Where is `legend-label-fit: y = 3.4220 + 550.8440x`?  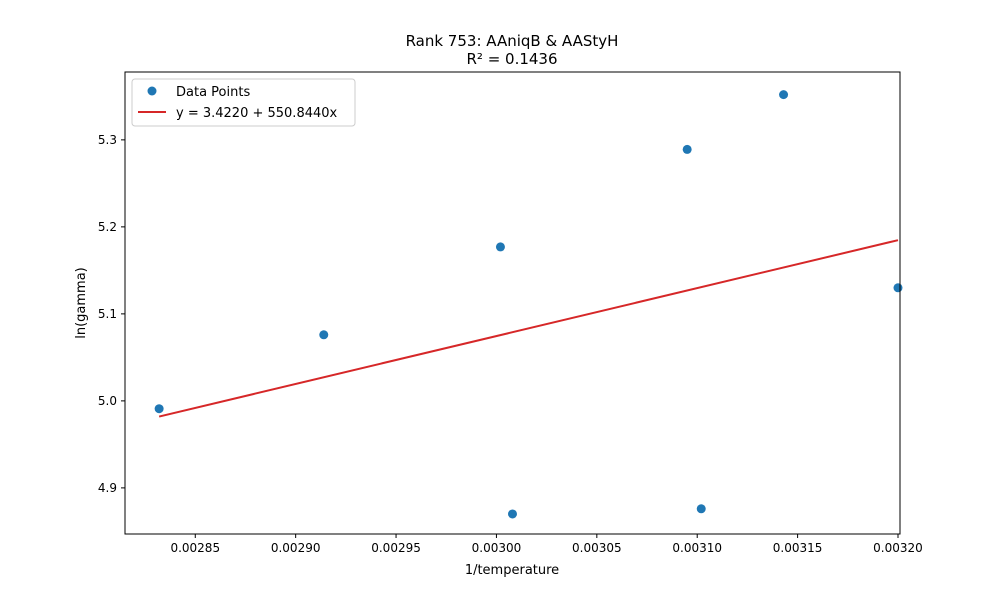
legend-label-fit: y = 3.4220 + 550.8440x is located at coordinates (257, 113).